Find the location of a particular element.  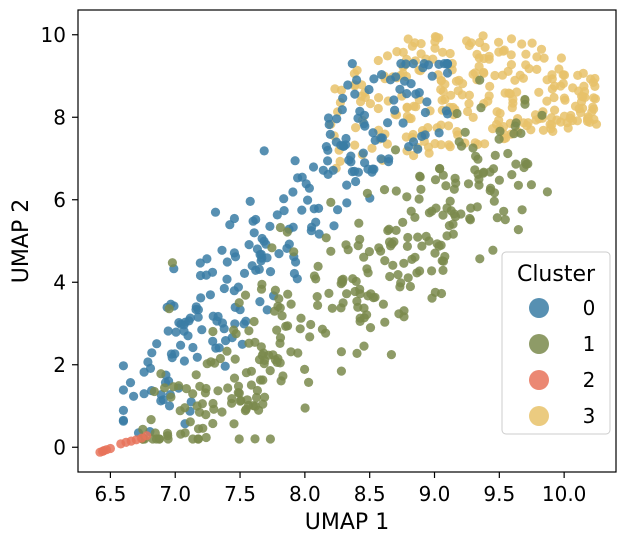

x-tick-label: 7.0 is located at coordinates (175, 494).